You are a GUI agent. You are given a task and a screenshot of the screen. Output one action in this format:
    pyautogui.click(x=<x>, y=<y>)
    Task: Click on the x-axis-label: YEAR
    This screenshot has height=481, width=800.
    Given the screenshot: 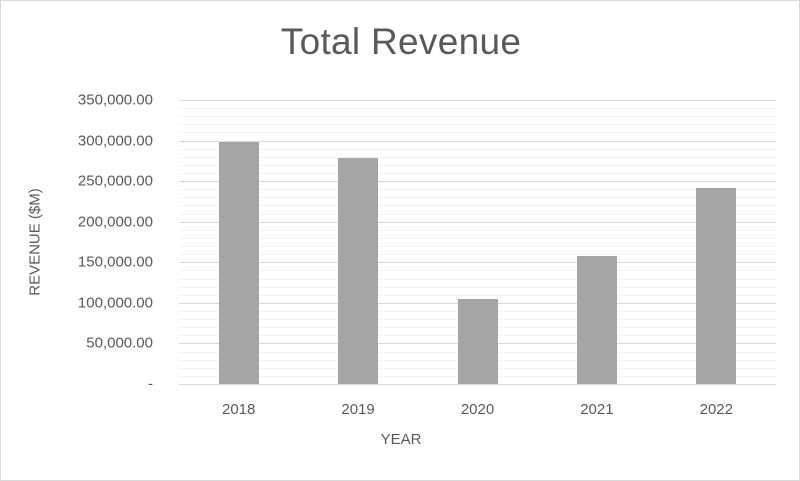 What is the action you would take?
    pyautogui.click(x=401, y=439)
    